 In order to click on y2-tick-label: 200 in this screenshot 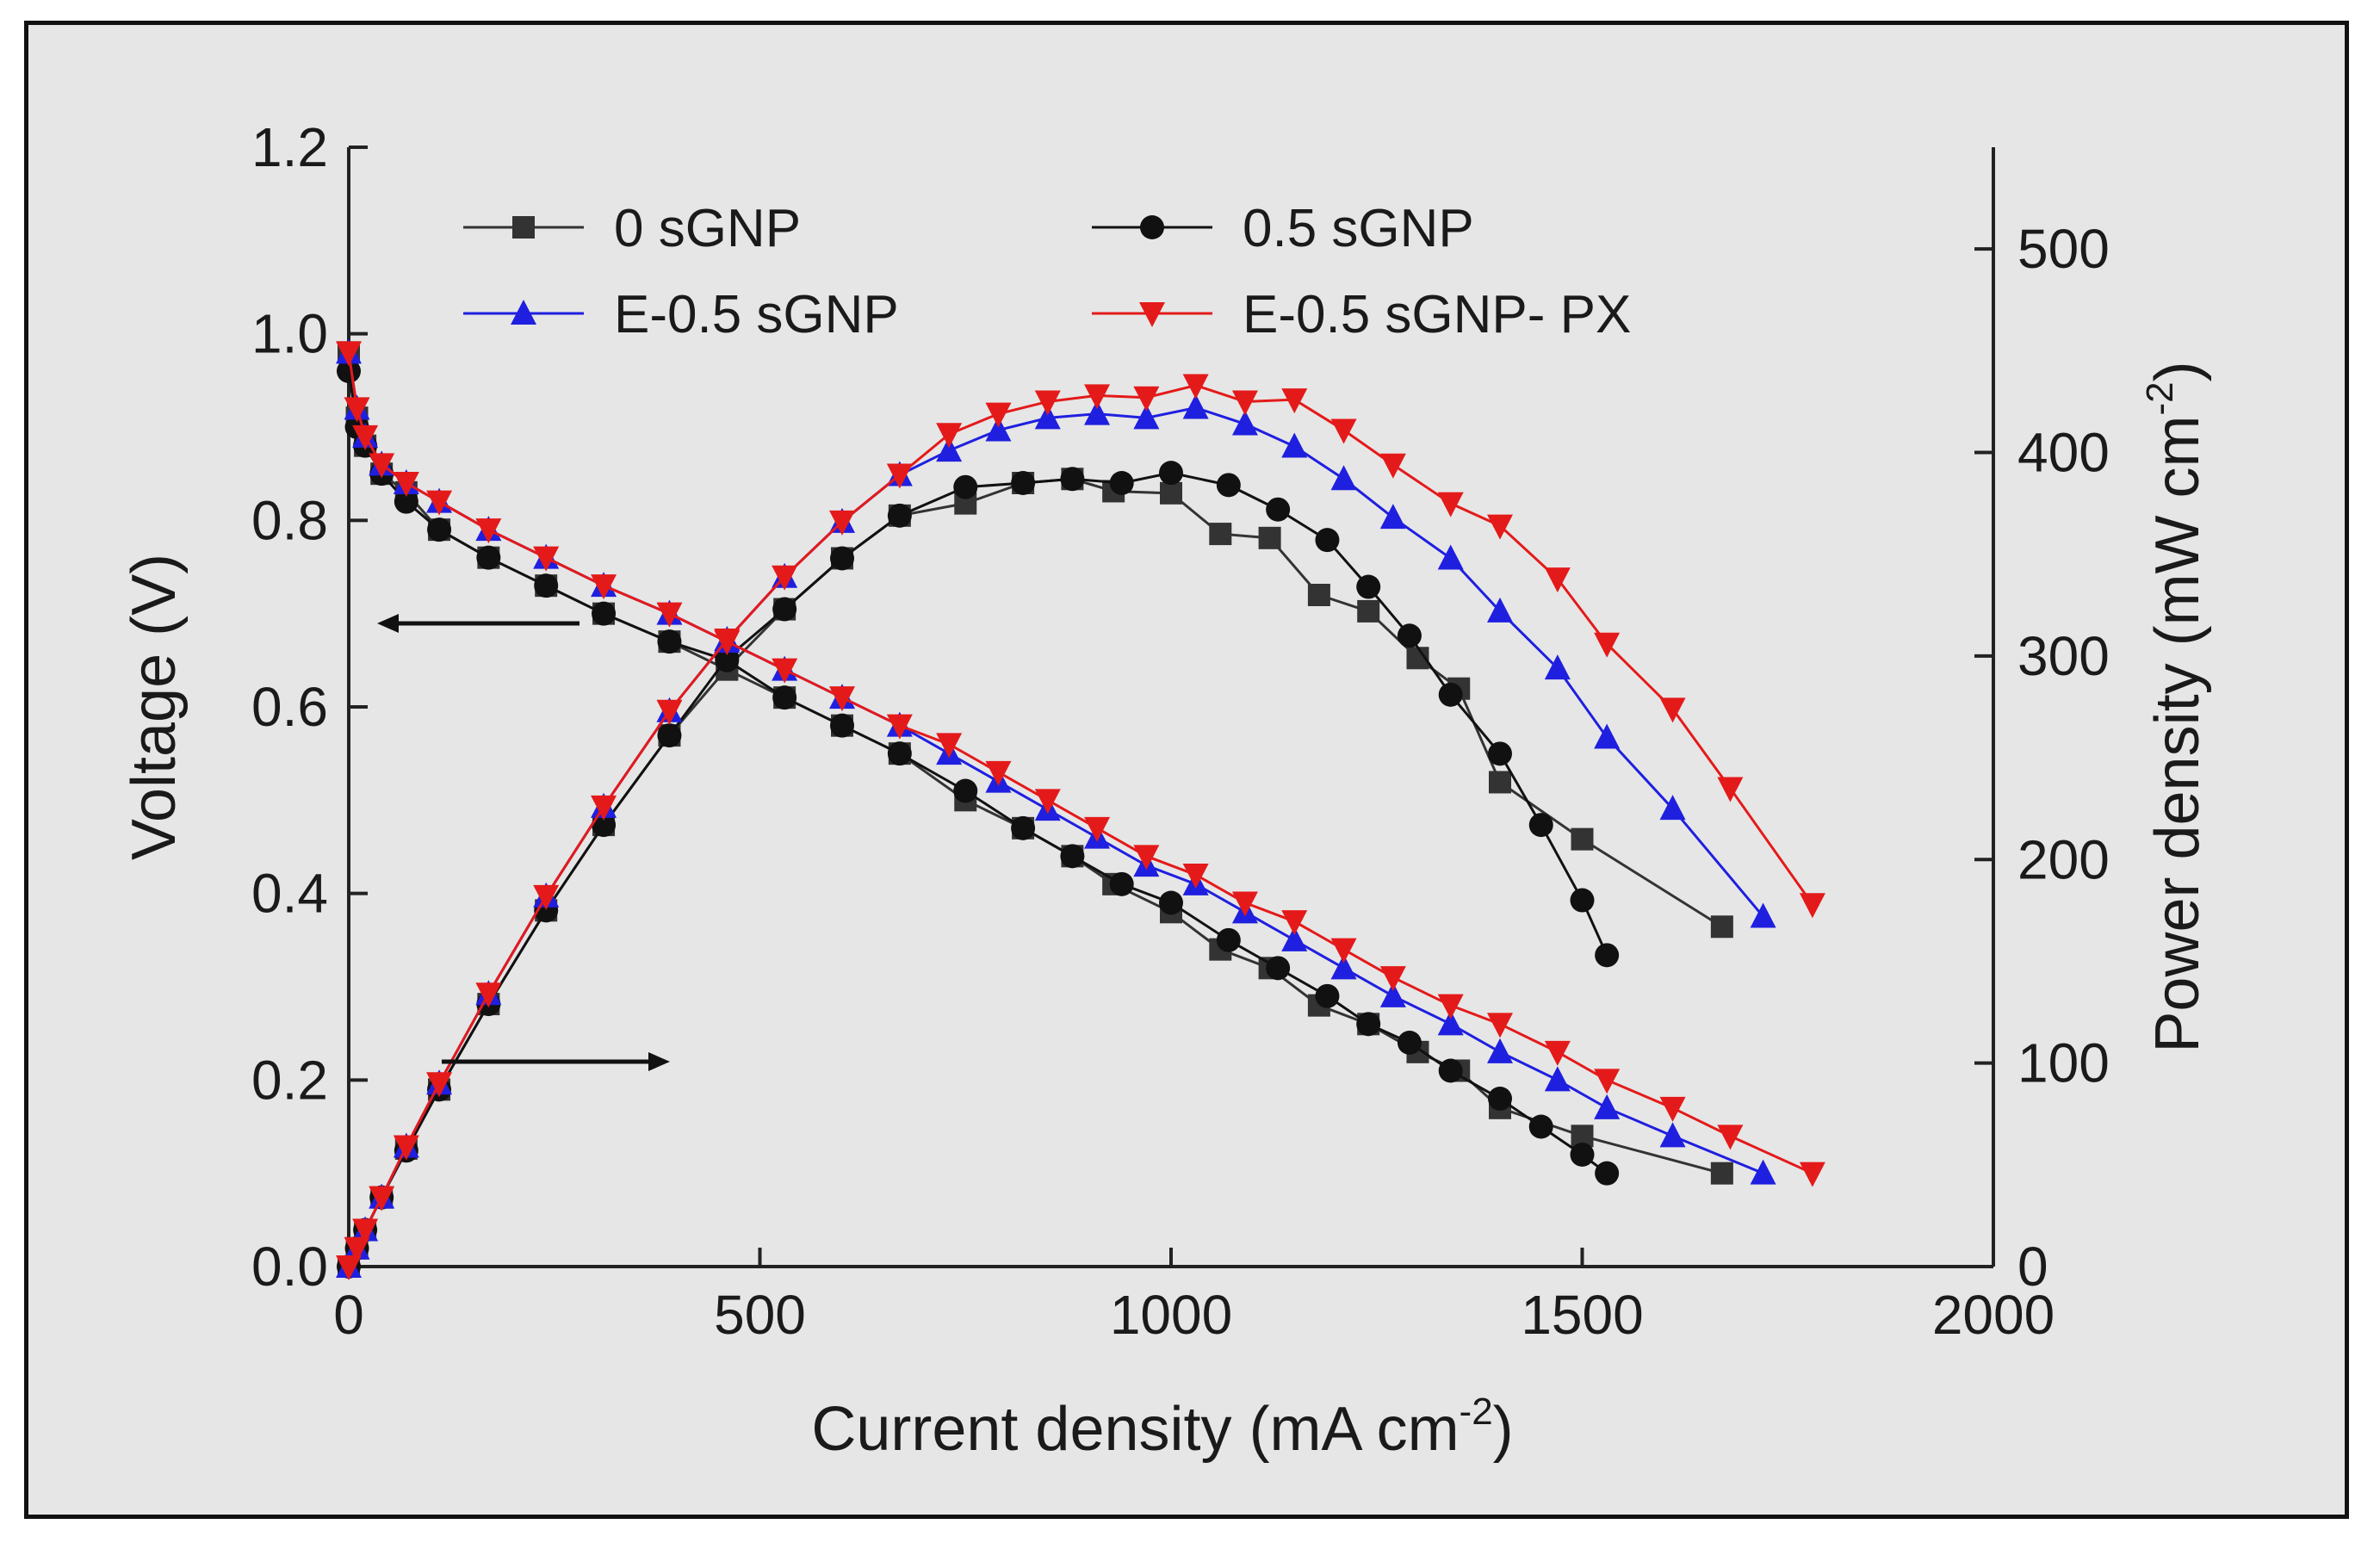, I will do `click(2063, 859)`.